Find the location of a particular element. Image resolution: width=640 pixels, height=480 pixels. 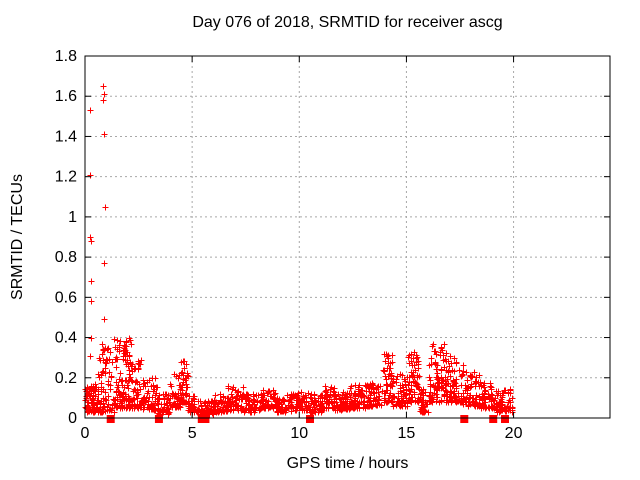

y-tick-label: 0.2 is located at coordinates (66, 378).